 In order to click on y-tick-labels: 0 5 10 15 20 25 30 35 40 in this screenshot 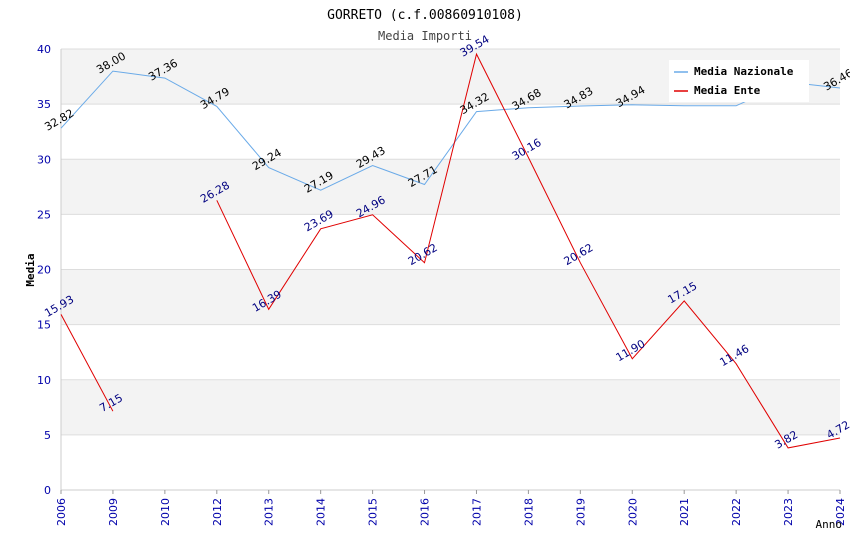, I will do `click(44, 270)`.